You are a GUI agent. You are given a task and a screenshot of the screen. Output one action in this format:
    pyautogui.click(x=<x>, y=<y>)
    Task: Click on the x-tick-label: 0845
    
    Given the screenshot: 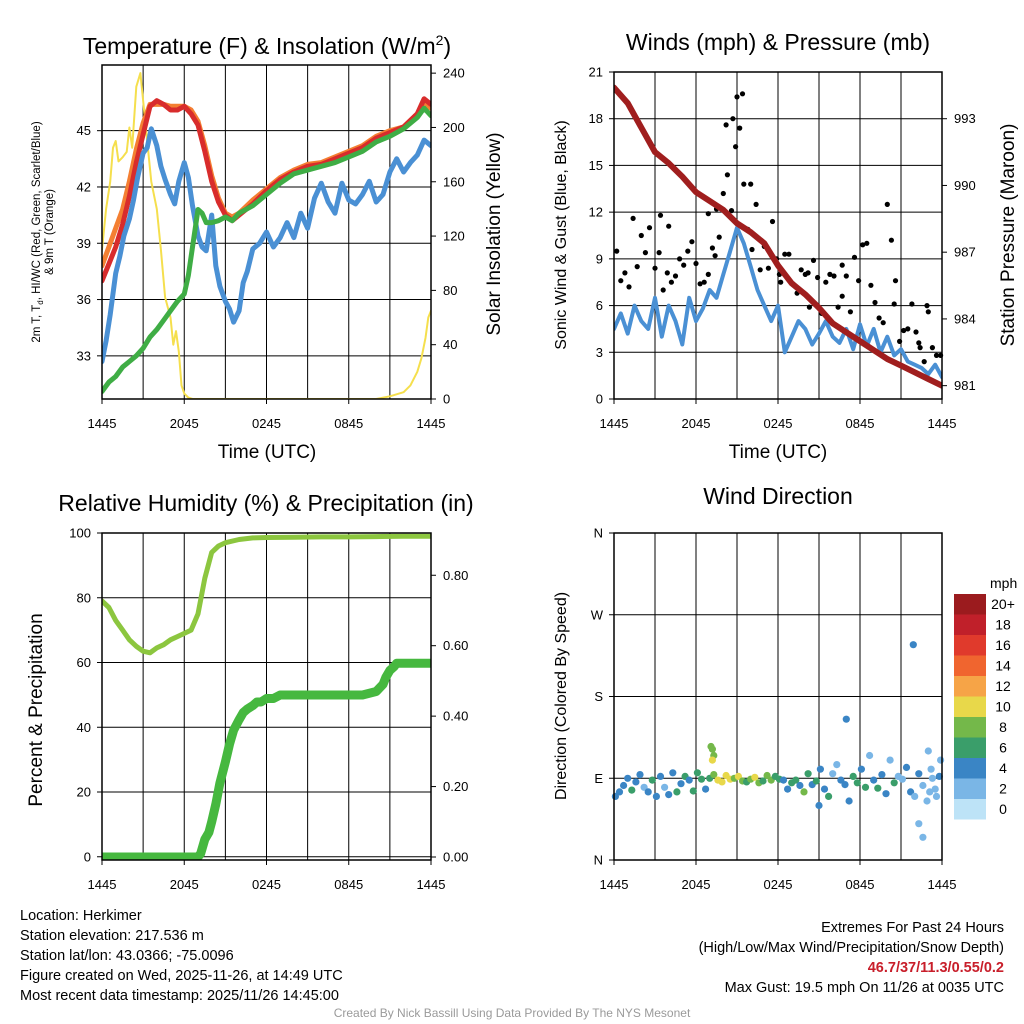 What is the action you would take?
    pyautogui.click(x=348, y=423)
    